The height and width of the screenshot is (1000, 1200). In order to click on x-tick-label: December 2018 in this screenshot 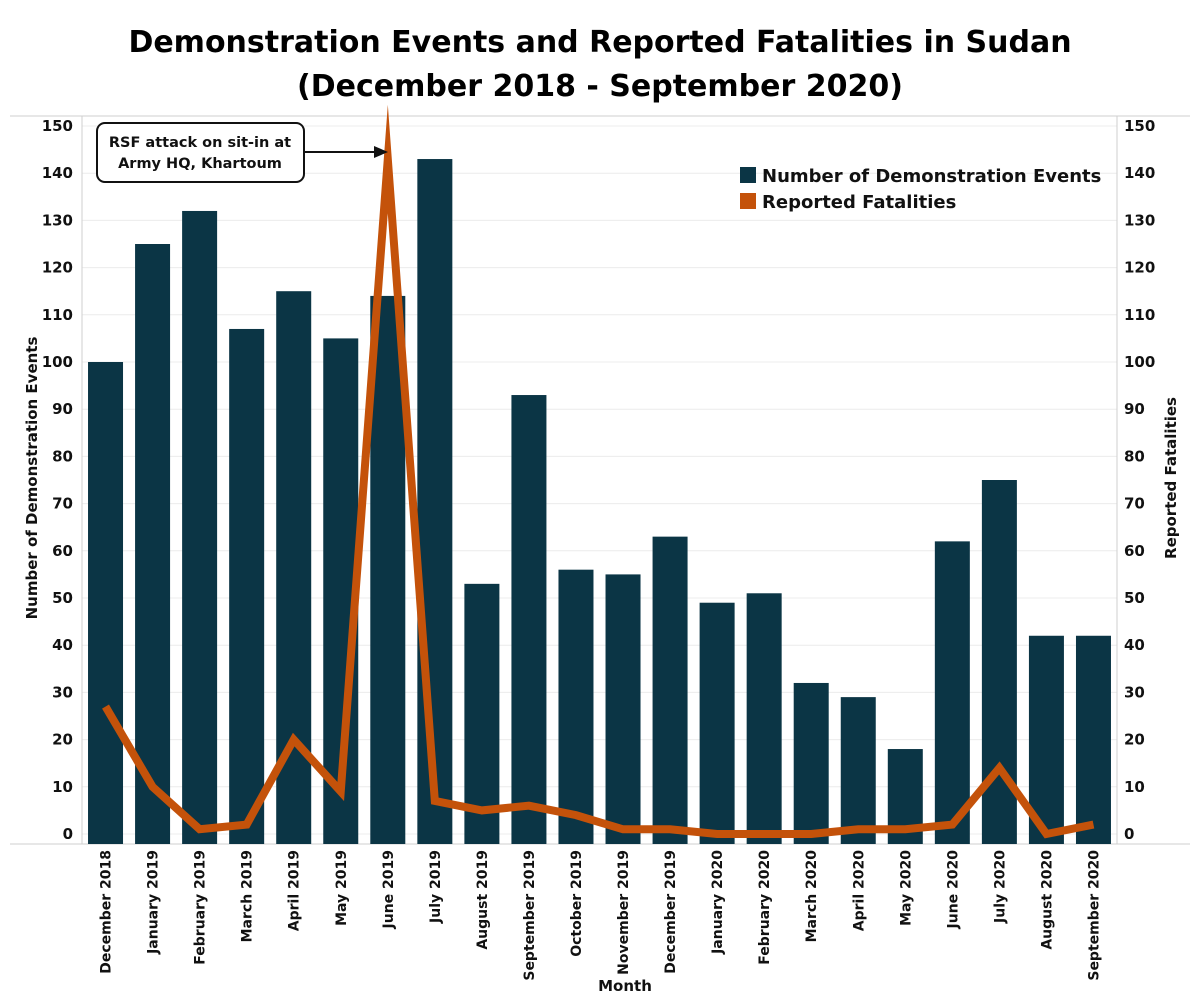, I will do `click(107, 912)`.